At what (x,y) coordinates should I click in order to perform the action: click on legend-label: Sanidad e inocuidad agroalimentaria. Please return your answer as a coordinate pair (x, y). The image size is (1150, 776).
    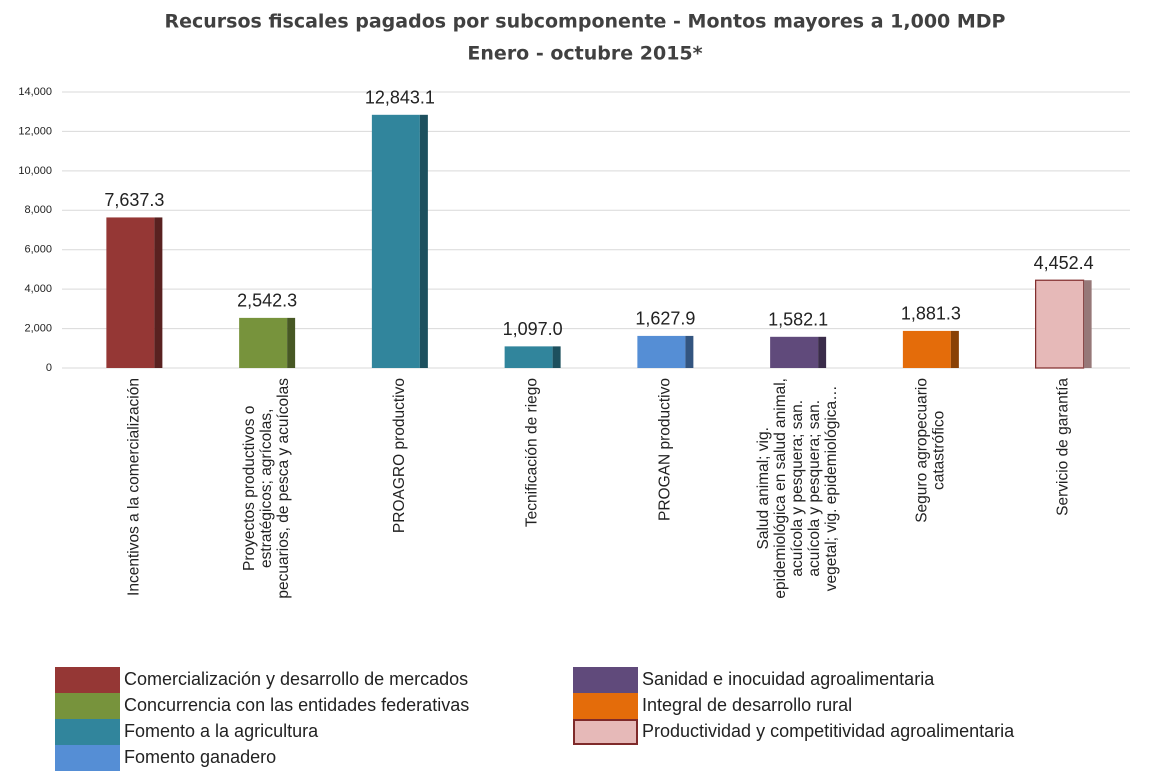
    Looking at the image, I should click on (788, 679).